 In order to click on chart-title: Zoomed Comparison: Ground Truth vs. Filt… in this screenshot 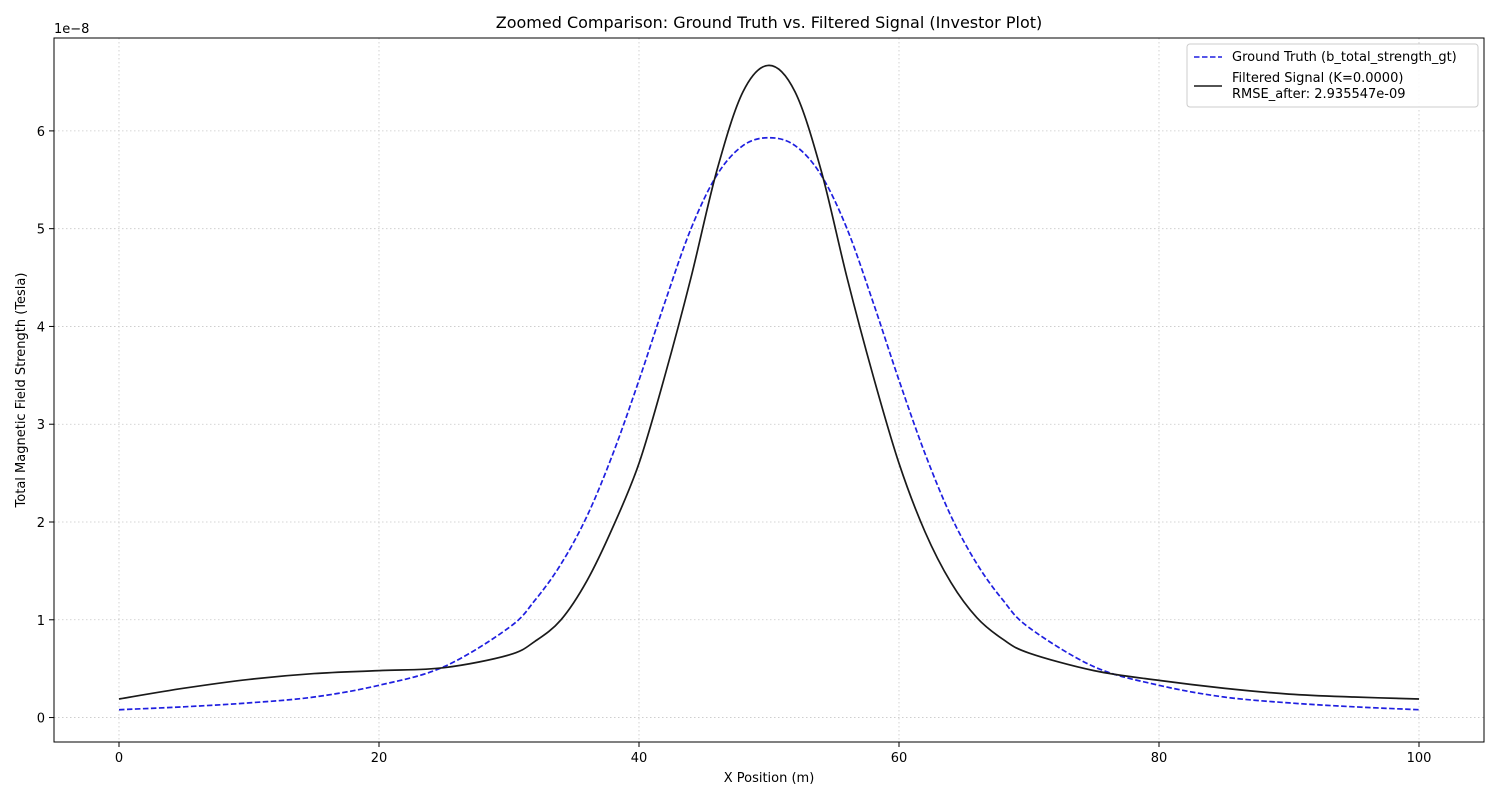, I will do `click(769, 22)`.